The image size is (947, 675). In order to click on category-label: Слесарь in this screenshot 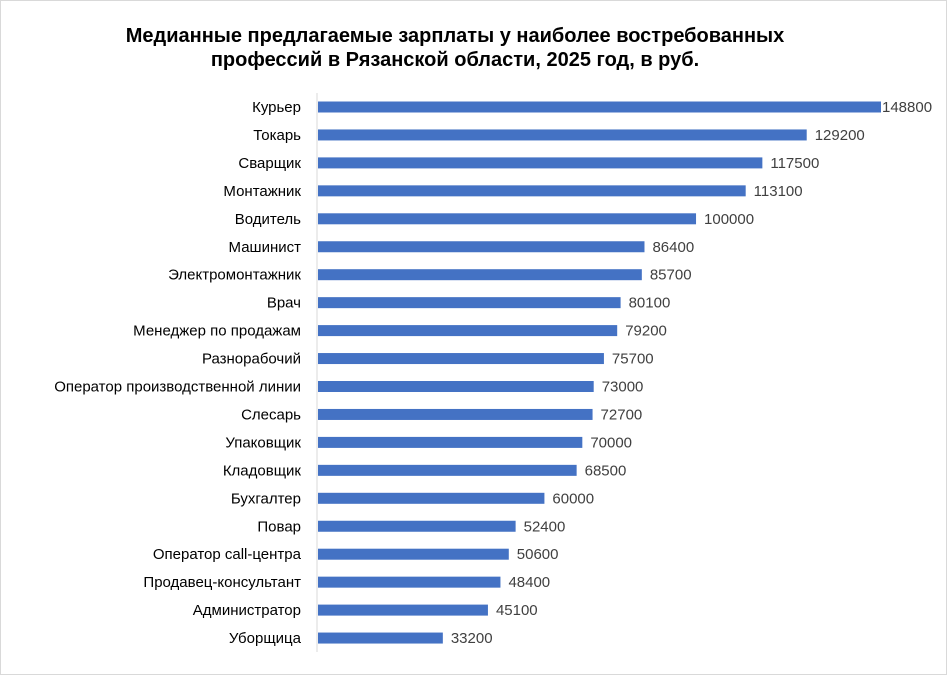, I will do `click(271, 414)`.